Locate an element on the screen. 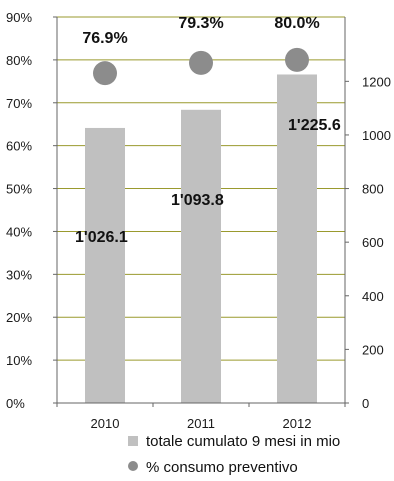 Image resolution: width=394 pixels, height=481 pixels. dots-group is located at coordinates (201, 66).